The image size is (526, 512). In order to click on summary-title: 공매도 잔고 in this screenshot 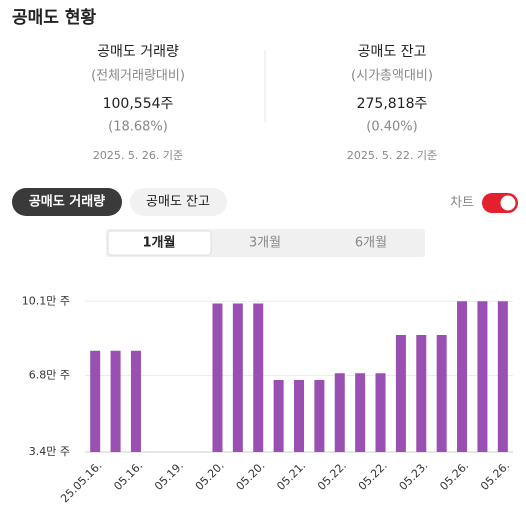, I will do `click(392, 52)`.